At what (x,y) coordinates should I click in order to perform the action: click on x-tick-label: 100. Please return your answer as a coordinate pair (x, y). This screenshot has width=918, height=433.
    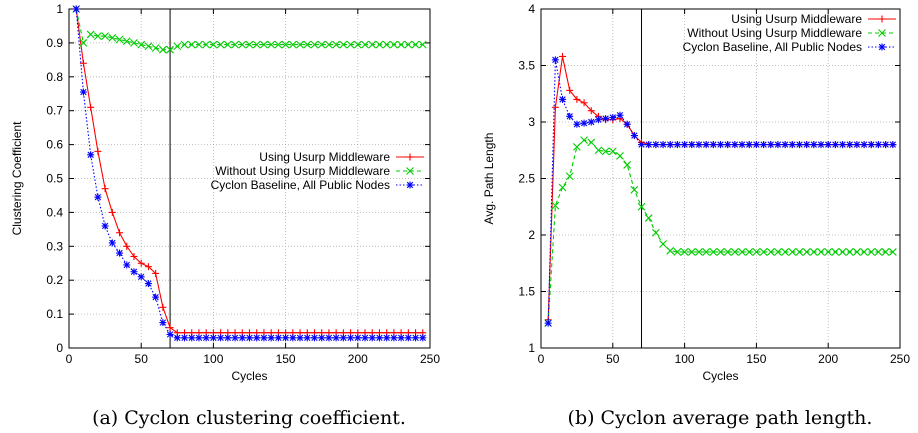
    Looking at the image, I should click on (213, 359).